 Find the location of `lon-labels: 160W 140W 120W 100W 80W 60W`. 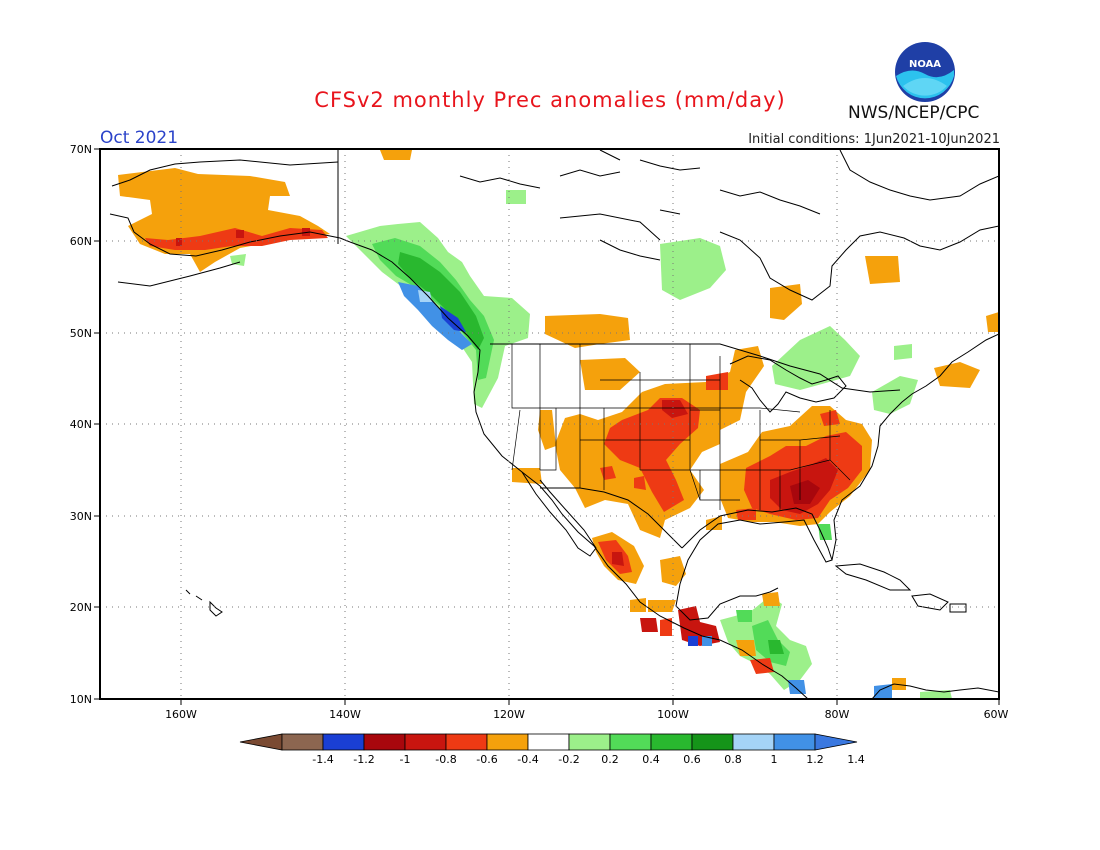

lon-labels: 160W 140W 120W 100W 80W 60W is located at coordinates (586, 714).